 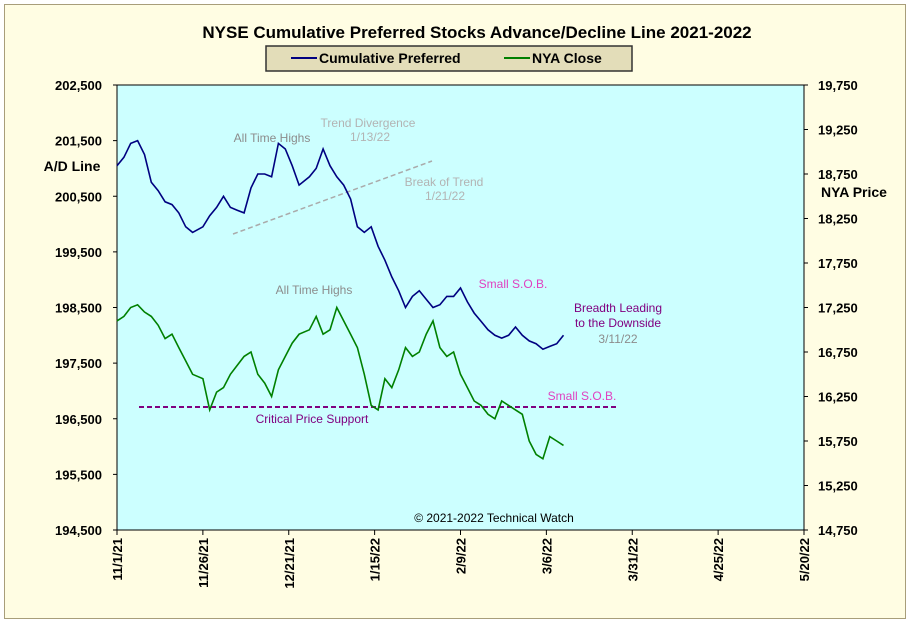 I want to click on left-tick-label: 202,500, so click(x=78, y=85).